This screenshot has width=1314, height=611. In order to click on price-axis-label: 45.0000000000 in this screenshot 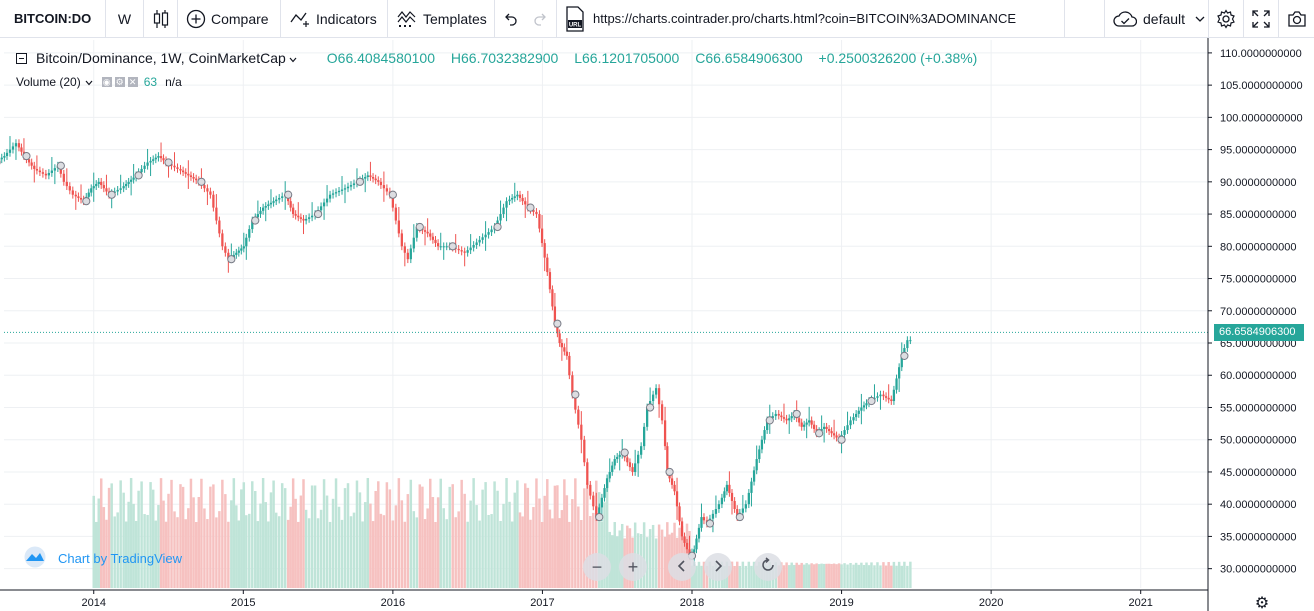, I will do `click(1258, 473)`.